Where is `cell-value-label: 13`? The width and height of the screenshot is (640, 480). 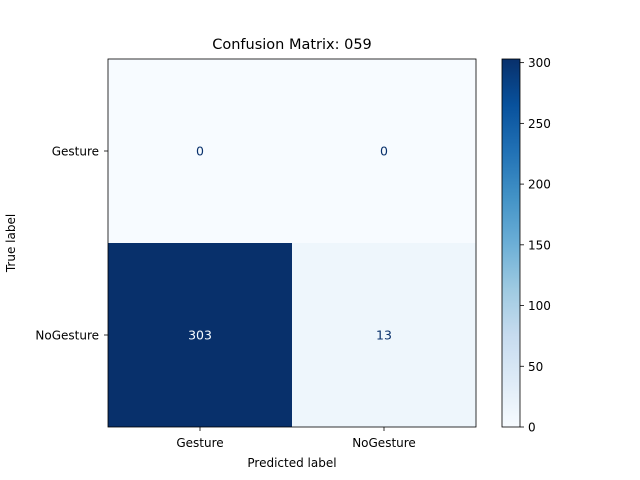
cell-value-label: 13 is located at coordinates (384, 335).